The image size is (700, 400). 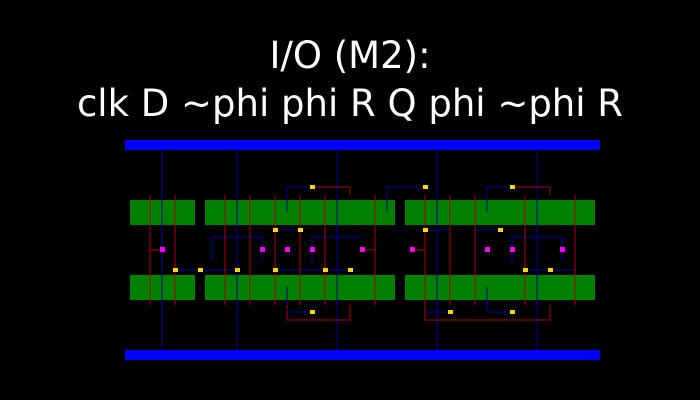 What do you see at coordinates (350, 55) in the screenshot?
I see `diagram-title-line-1: I/O (M2):` at bounding box center [350, 55].